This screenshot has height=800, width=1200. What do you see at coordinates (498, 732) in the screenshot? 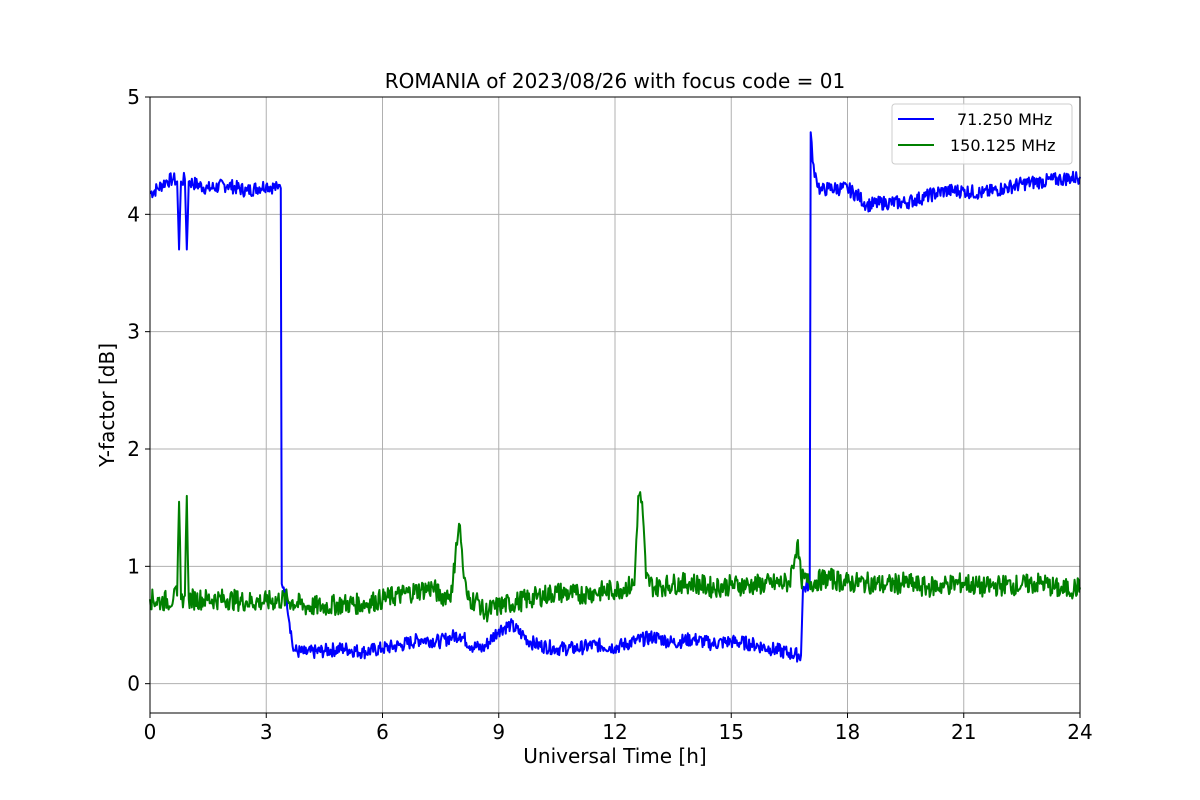
I see `x-tick-label: 9` at bounding box center [498, 732].